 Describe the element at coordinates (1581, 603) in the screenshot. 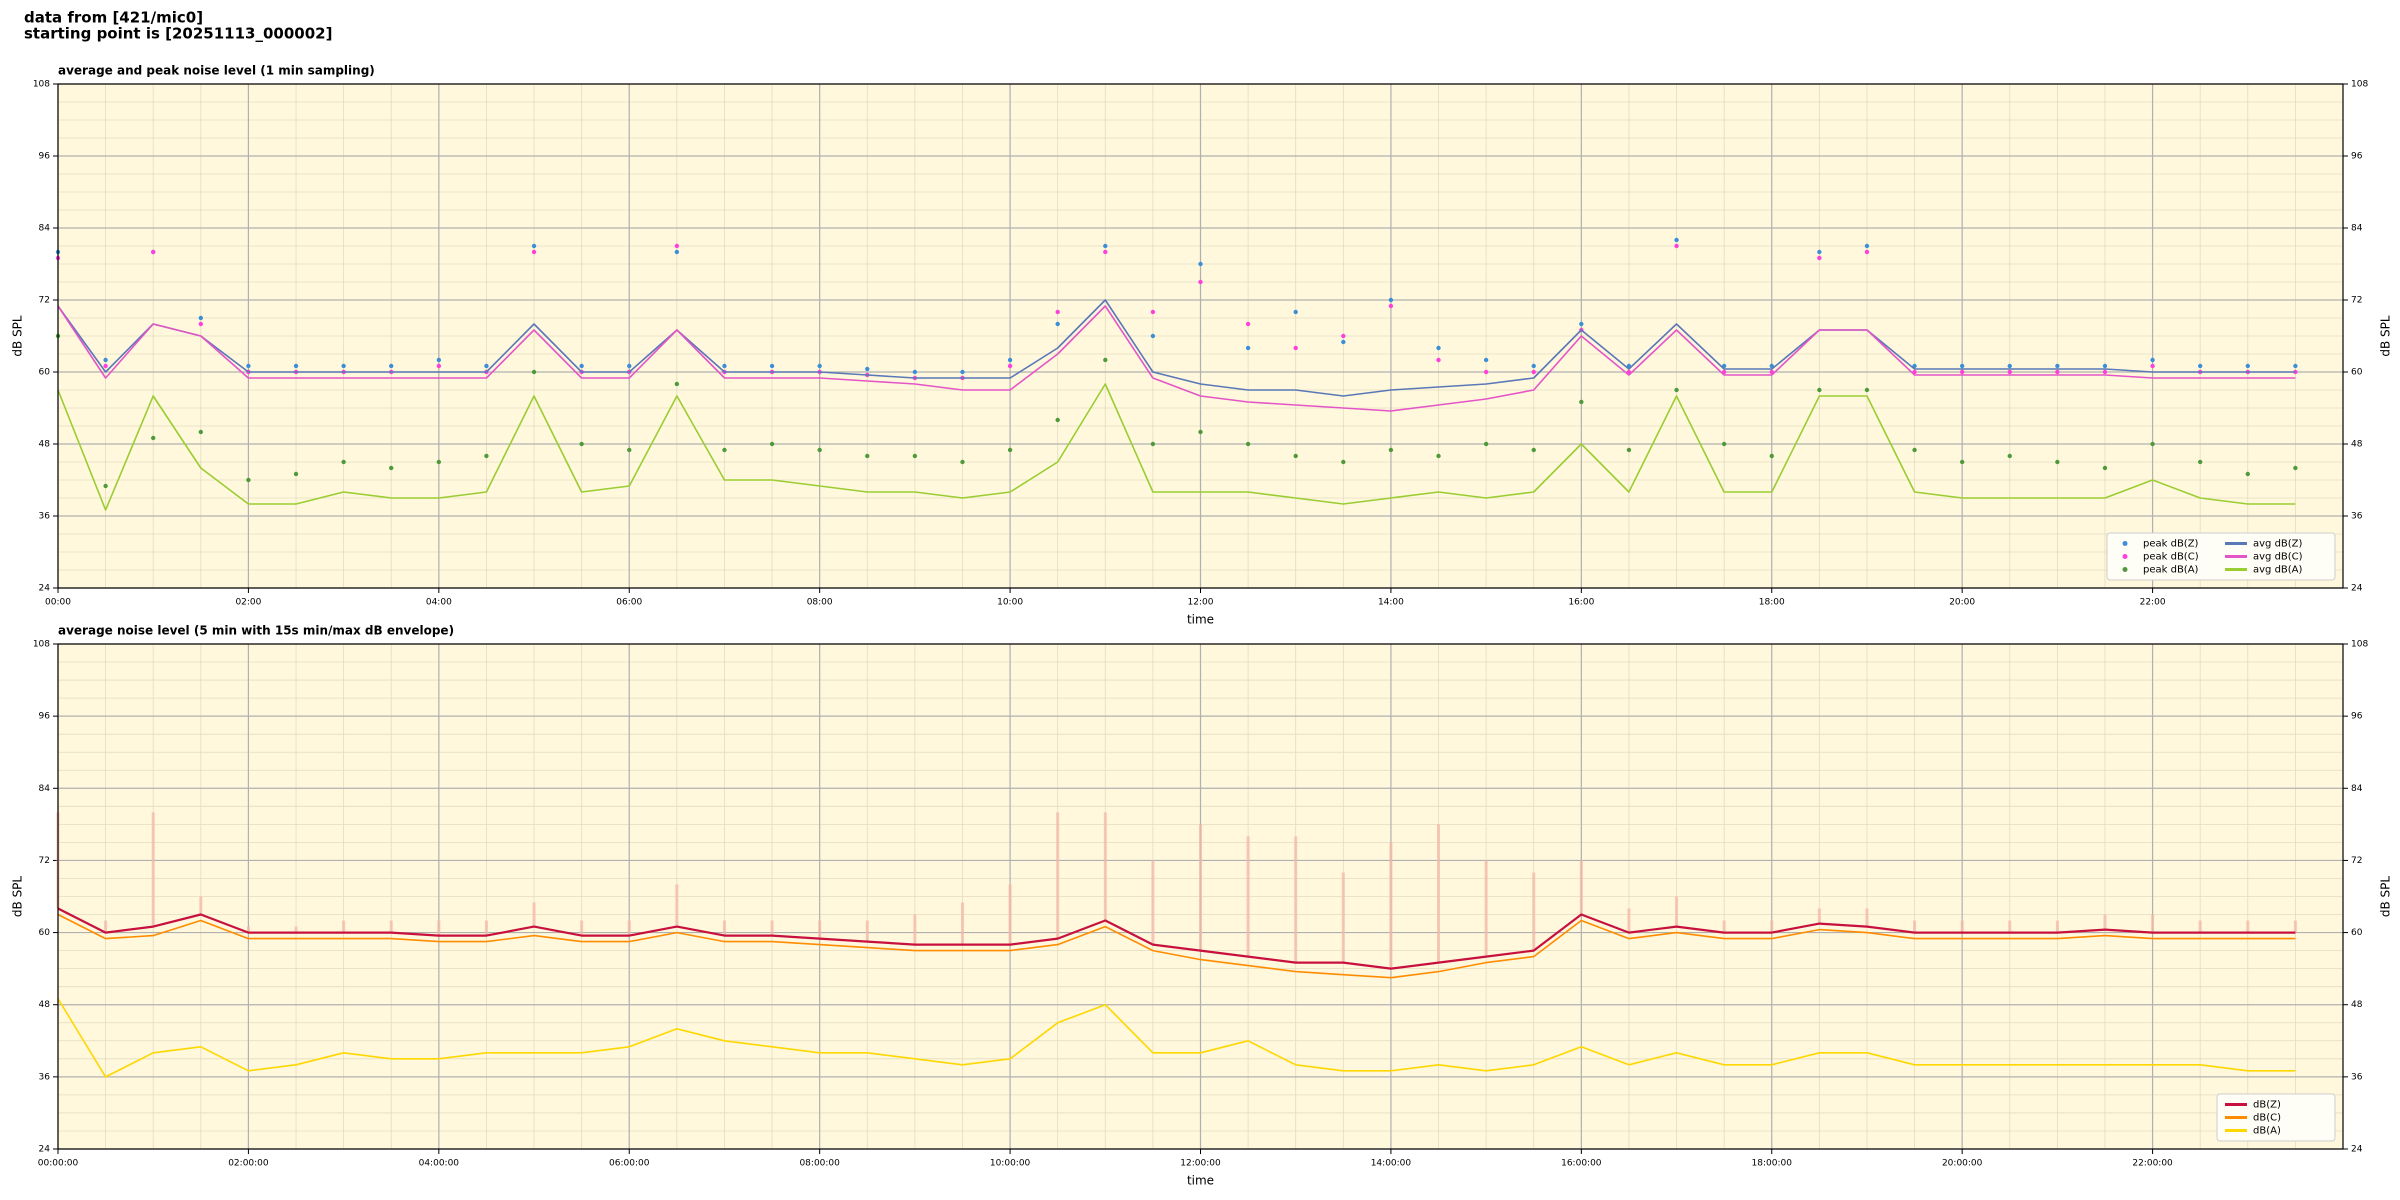

I see `x-tick-label: 16:00` at that location.